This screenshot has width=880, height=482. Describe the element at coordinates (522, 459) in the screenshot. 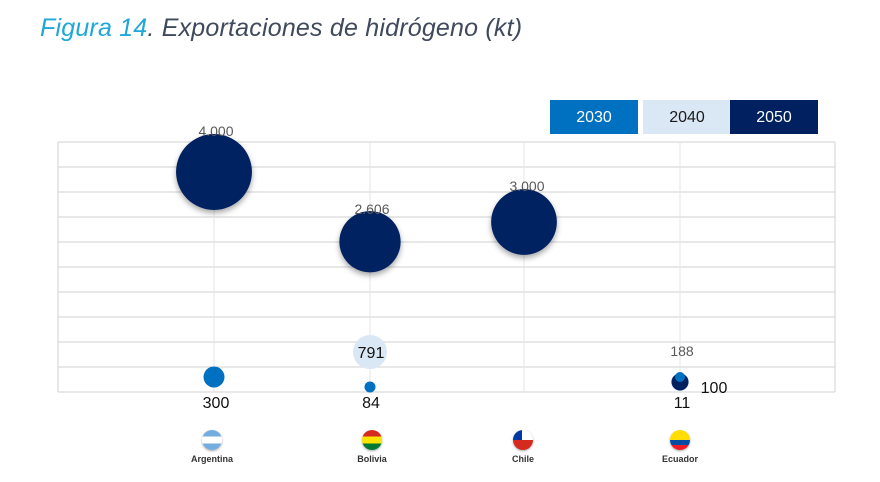

I see `country-label: Chile` at that location.